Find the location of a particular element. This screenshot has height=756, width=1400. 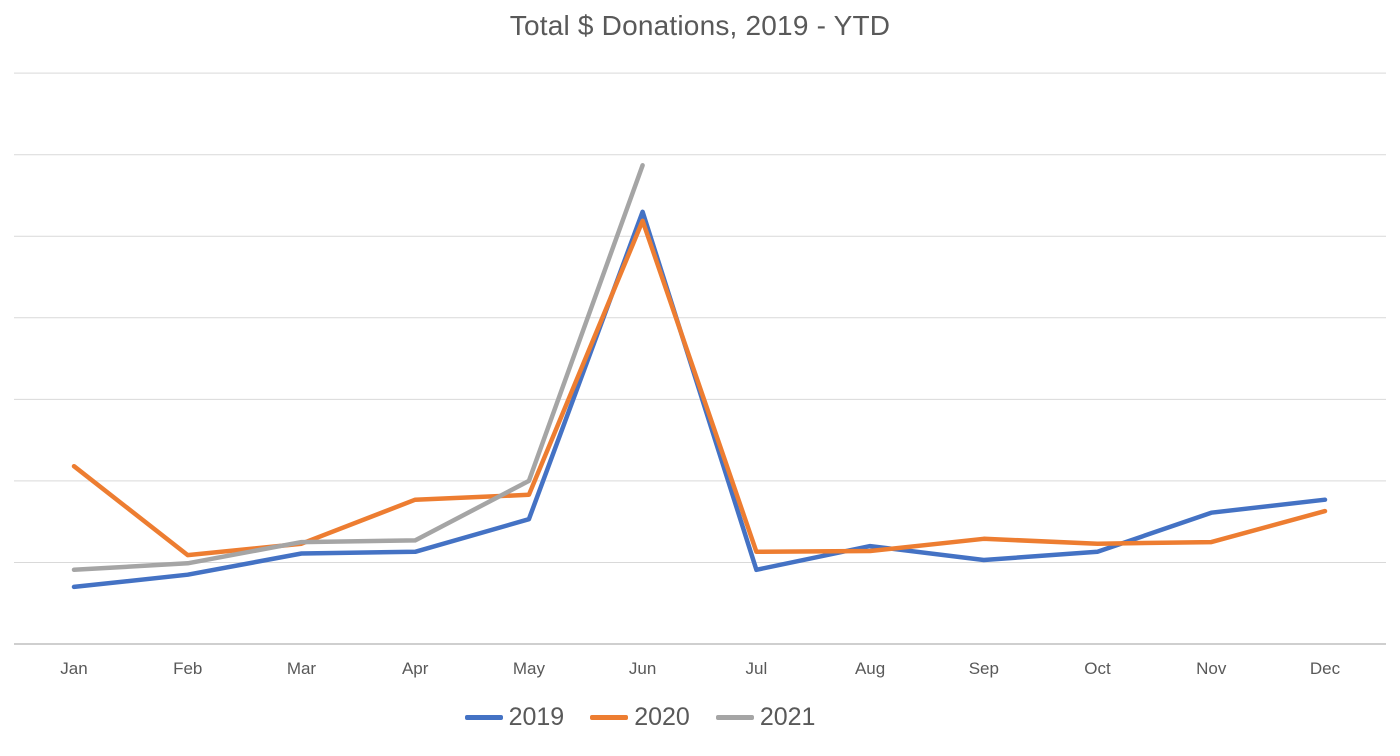

x-tick-label-jan: Jan is located at coordinates (74, 668).